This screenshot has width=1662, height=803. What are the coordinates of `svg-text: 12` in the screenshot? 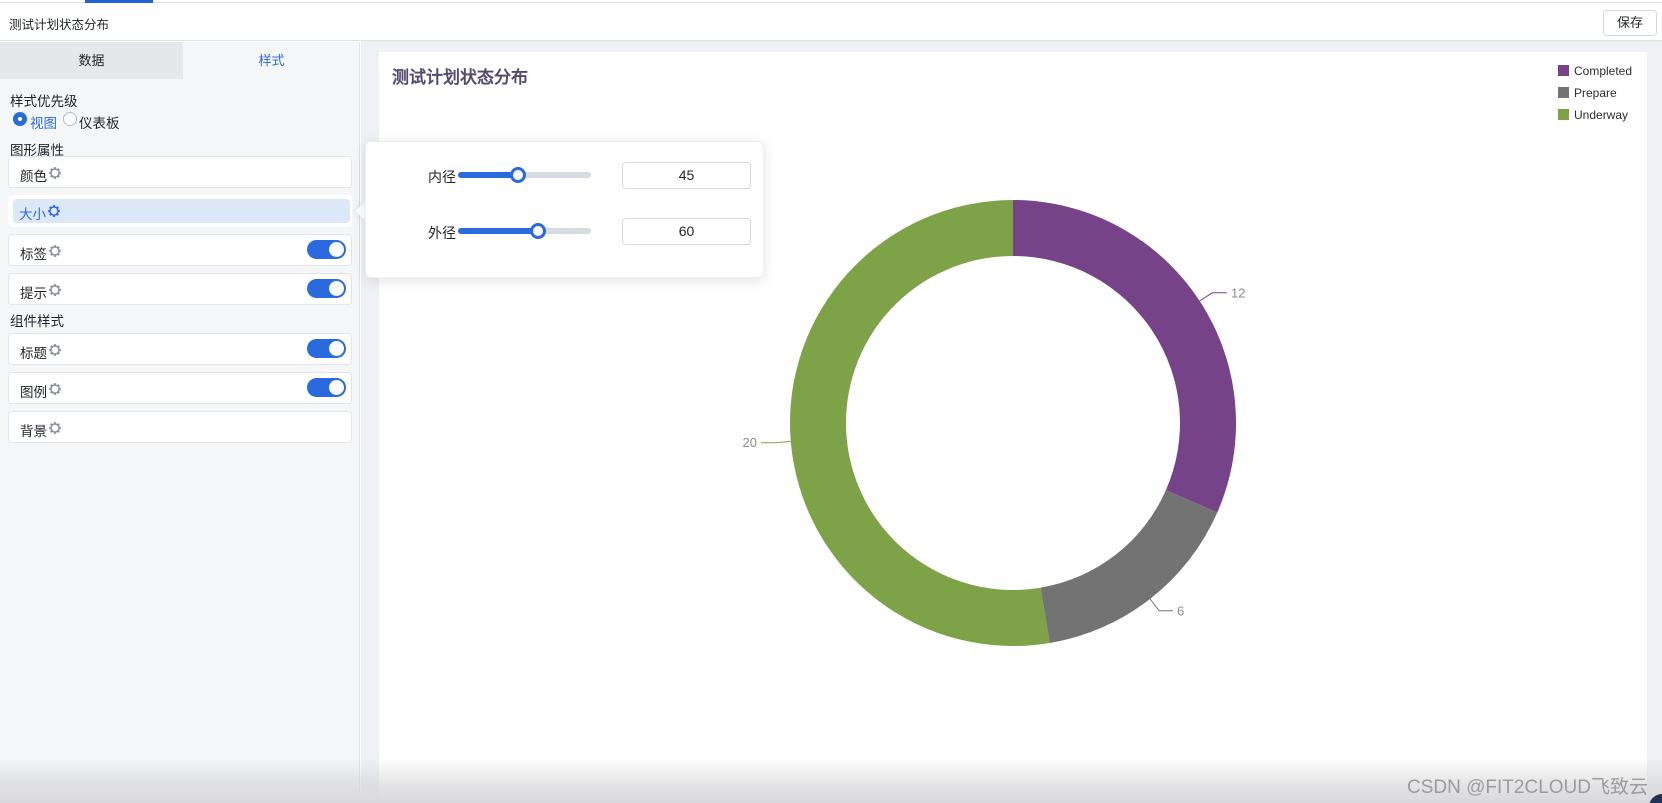 It's located at (1238, 293).